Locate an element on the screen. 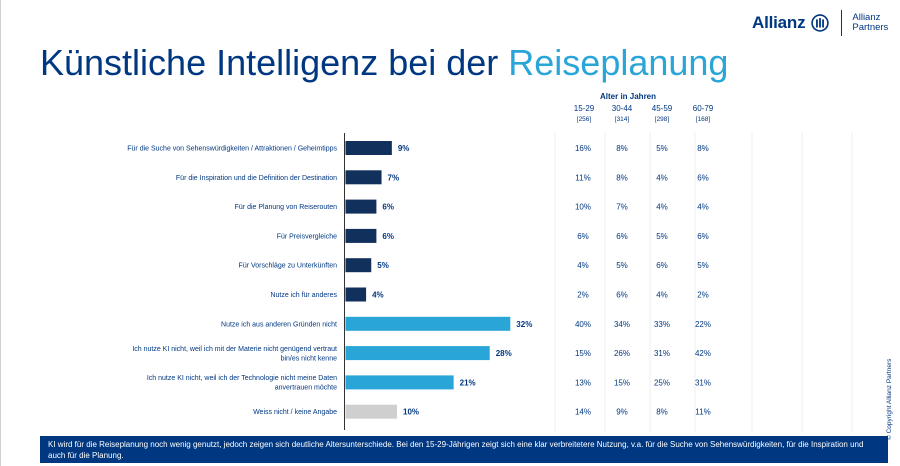  allianz-eagle-icon is located at coordinates (820, 23).